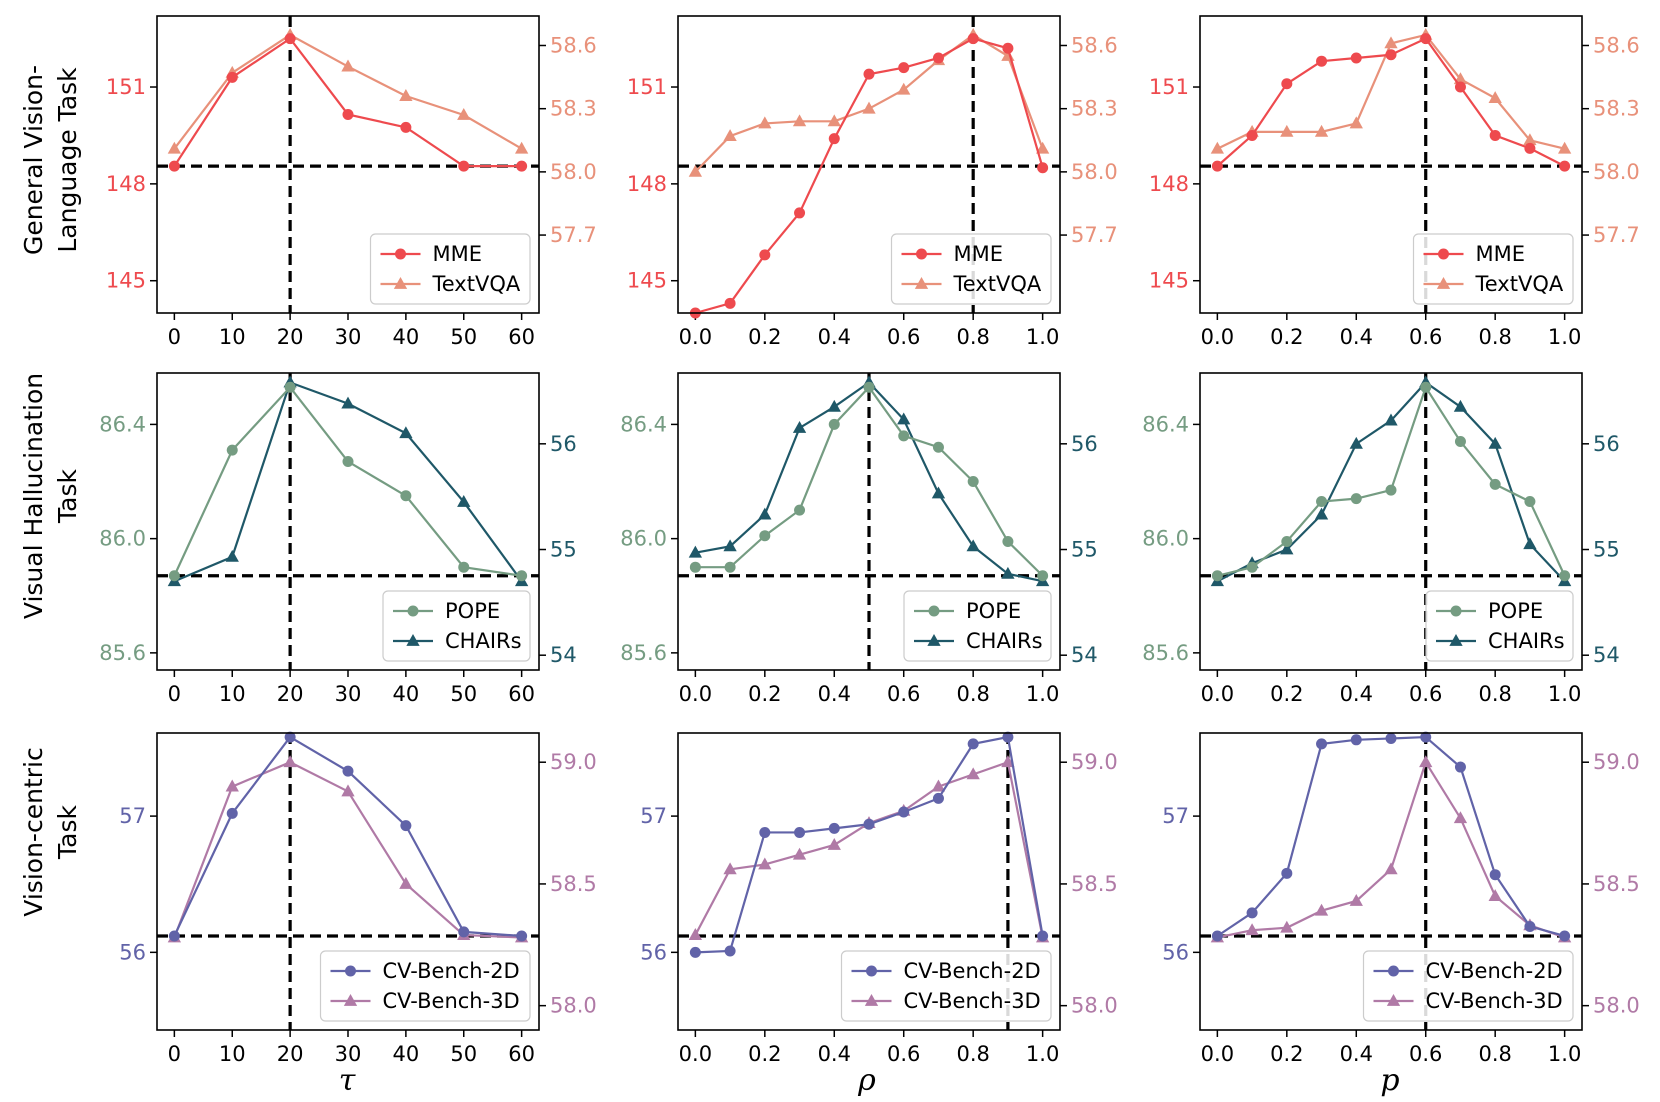 The image size is (1660, 1102). Describe the element at coordinates (1474, 254) in the screenshot. I see `legend-entry-mme: MME` at that location.